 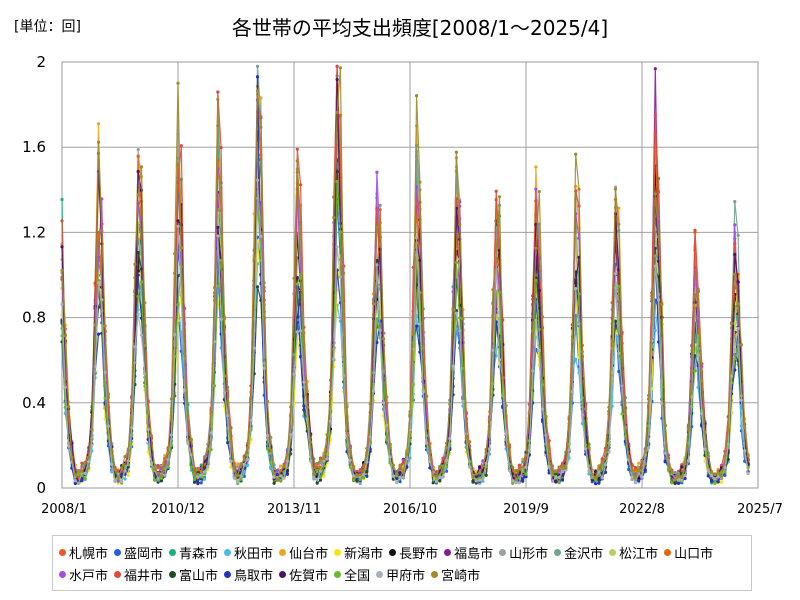 What do you see at coordinates (294, 509) in the screenshot?
I see `x-tick-label: 2013/11` at bounding box center [294, 509].